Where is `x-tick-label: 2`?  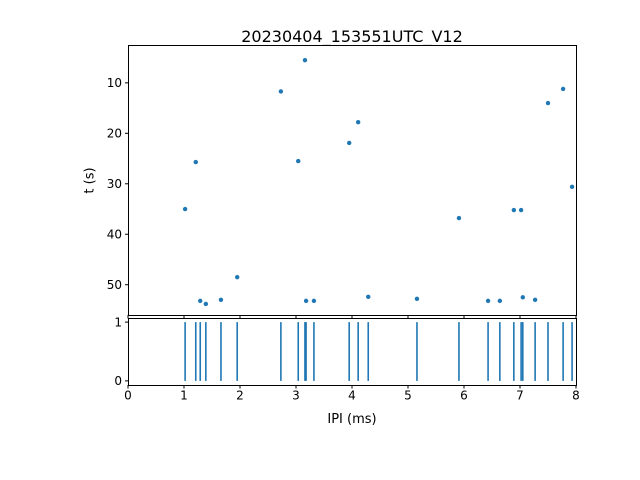
x-tick-label: 2 is located at coordinates (240, 396).